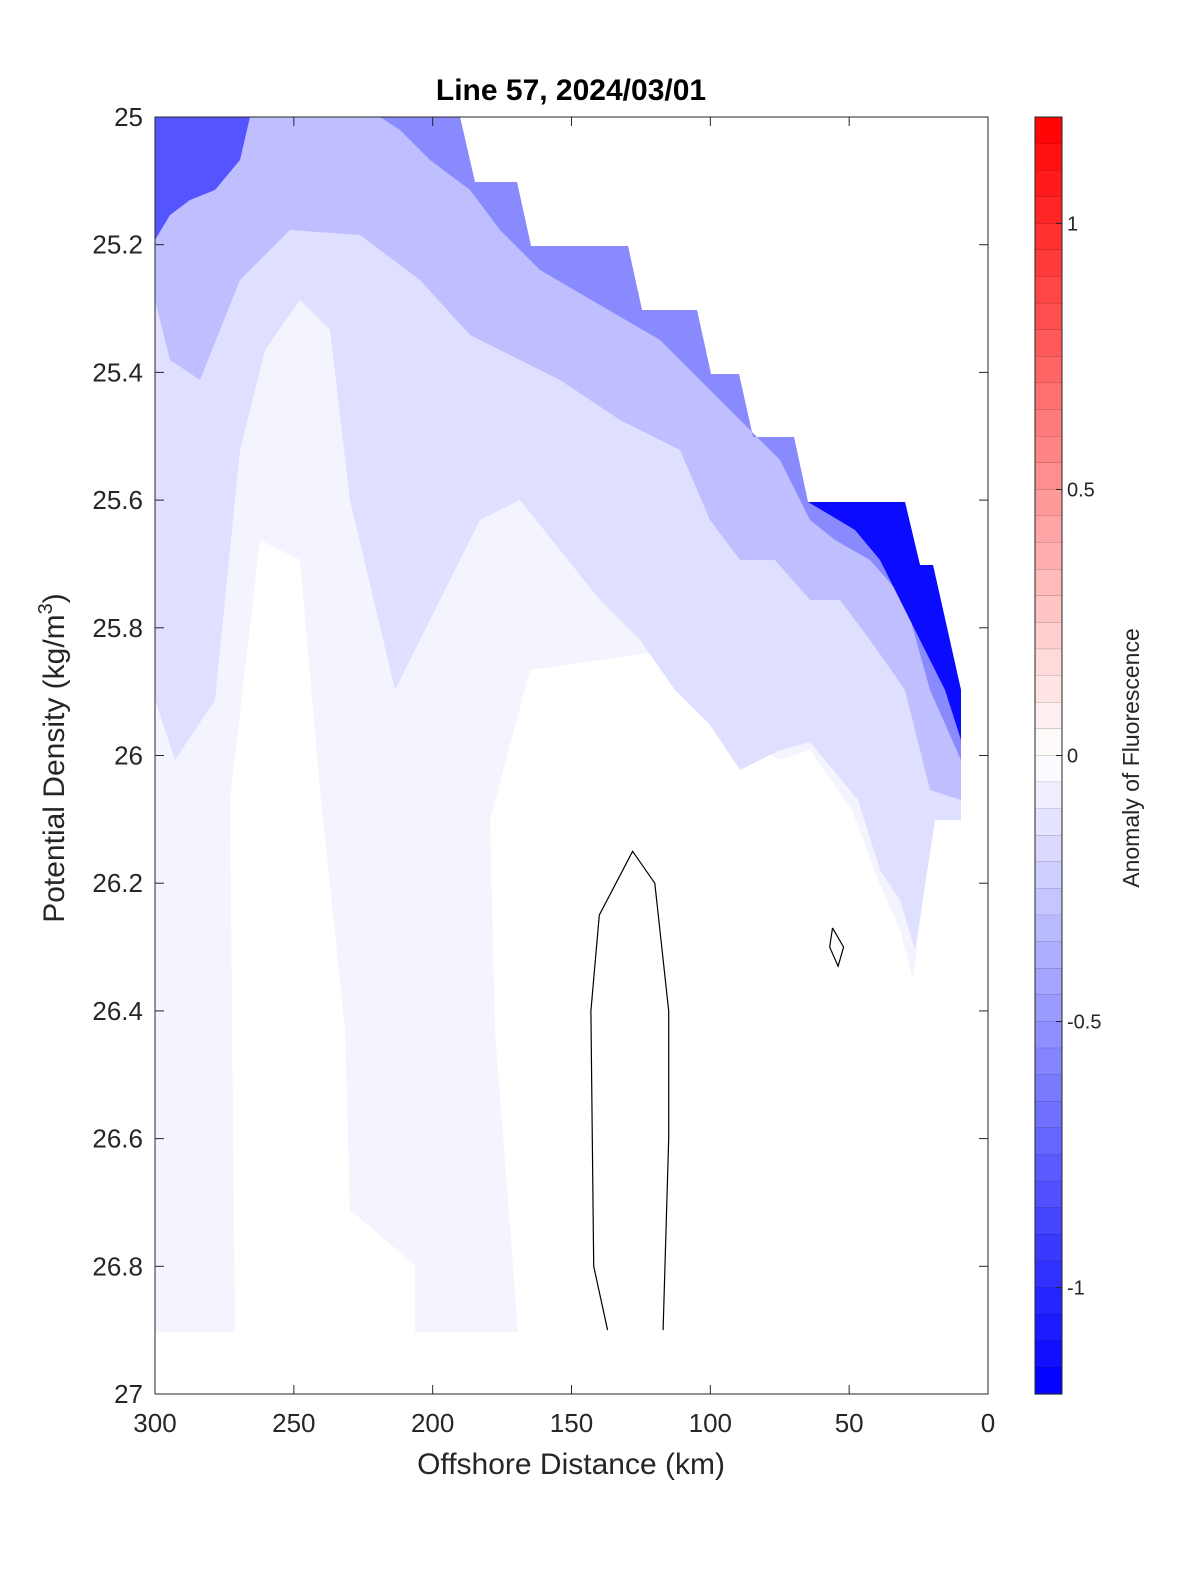 Image resolution: width=1200 pixels, height=1575 pixels. I want to click on x-tick-label: 150, so click(571, 1423).